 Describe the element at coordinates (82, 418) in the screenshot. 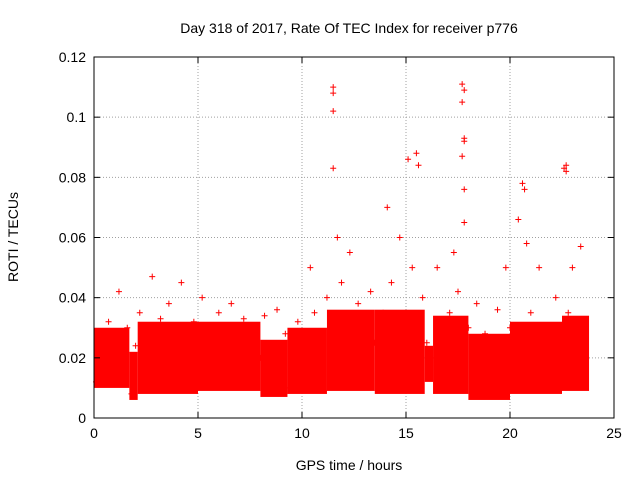

I see `y-tick-label: 0` at that location.